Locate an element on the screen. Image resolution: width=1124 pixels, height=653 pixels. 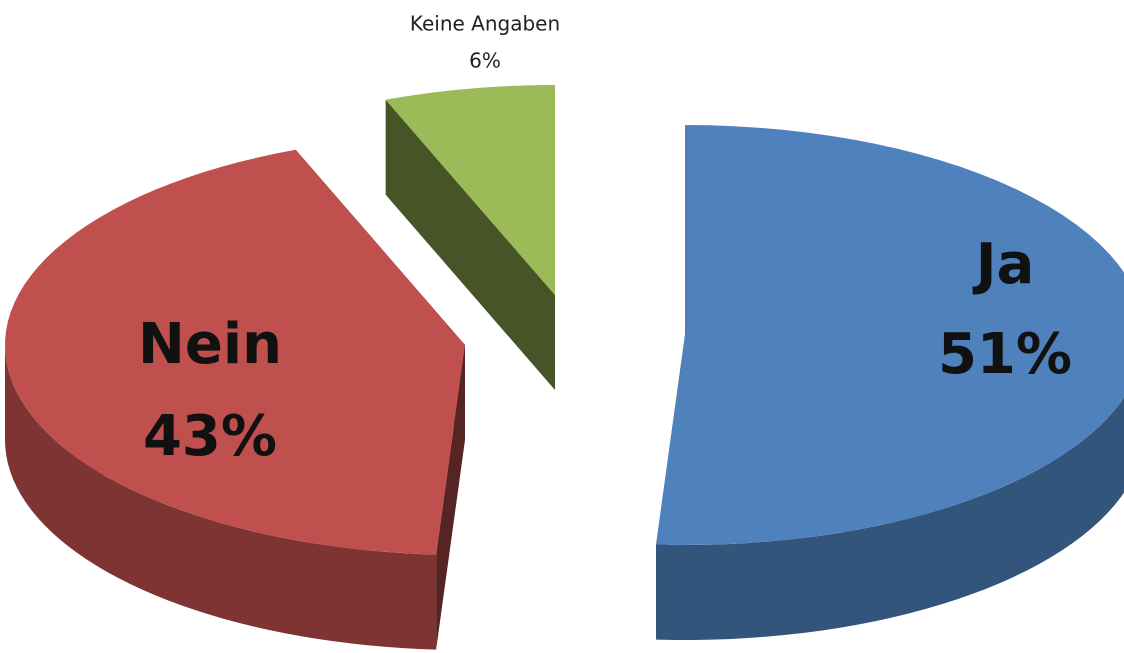
slice is located at coordinates (470, 190).